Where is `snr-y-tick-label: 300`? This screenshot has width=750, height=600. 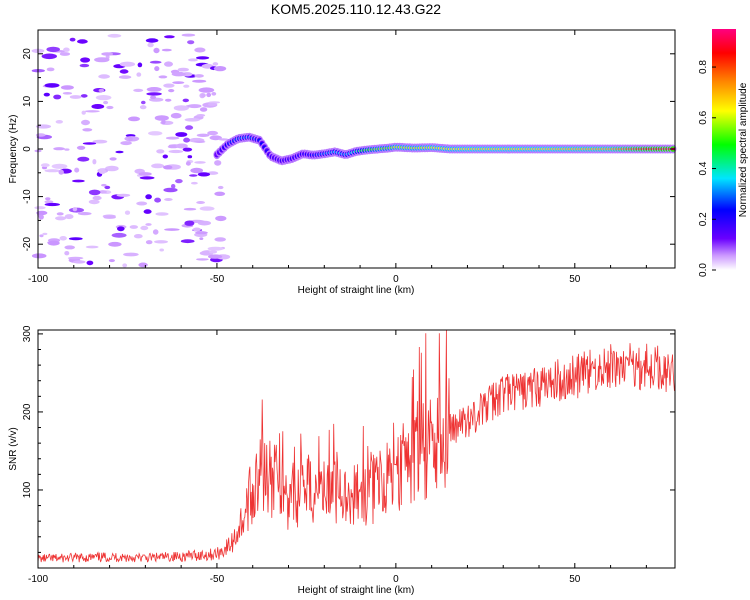 snr-y-tick-label: 300 is located at coordinates (27, 333).